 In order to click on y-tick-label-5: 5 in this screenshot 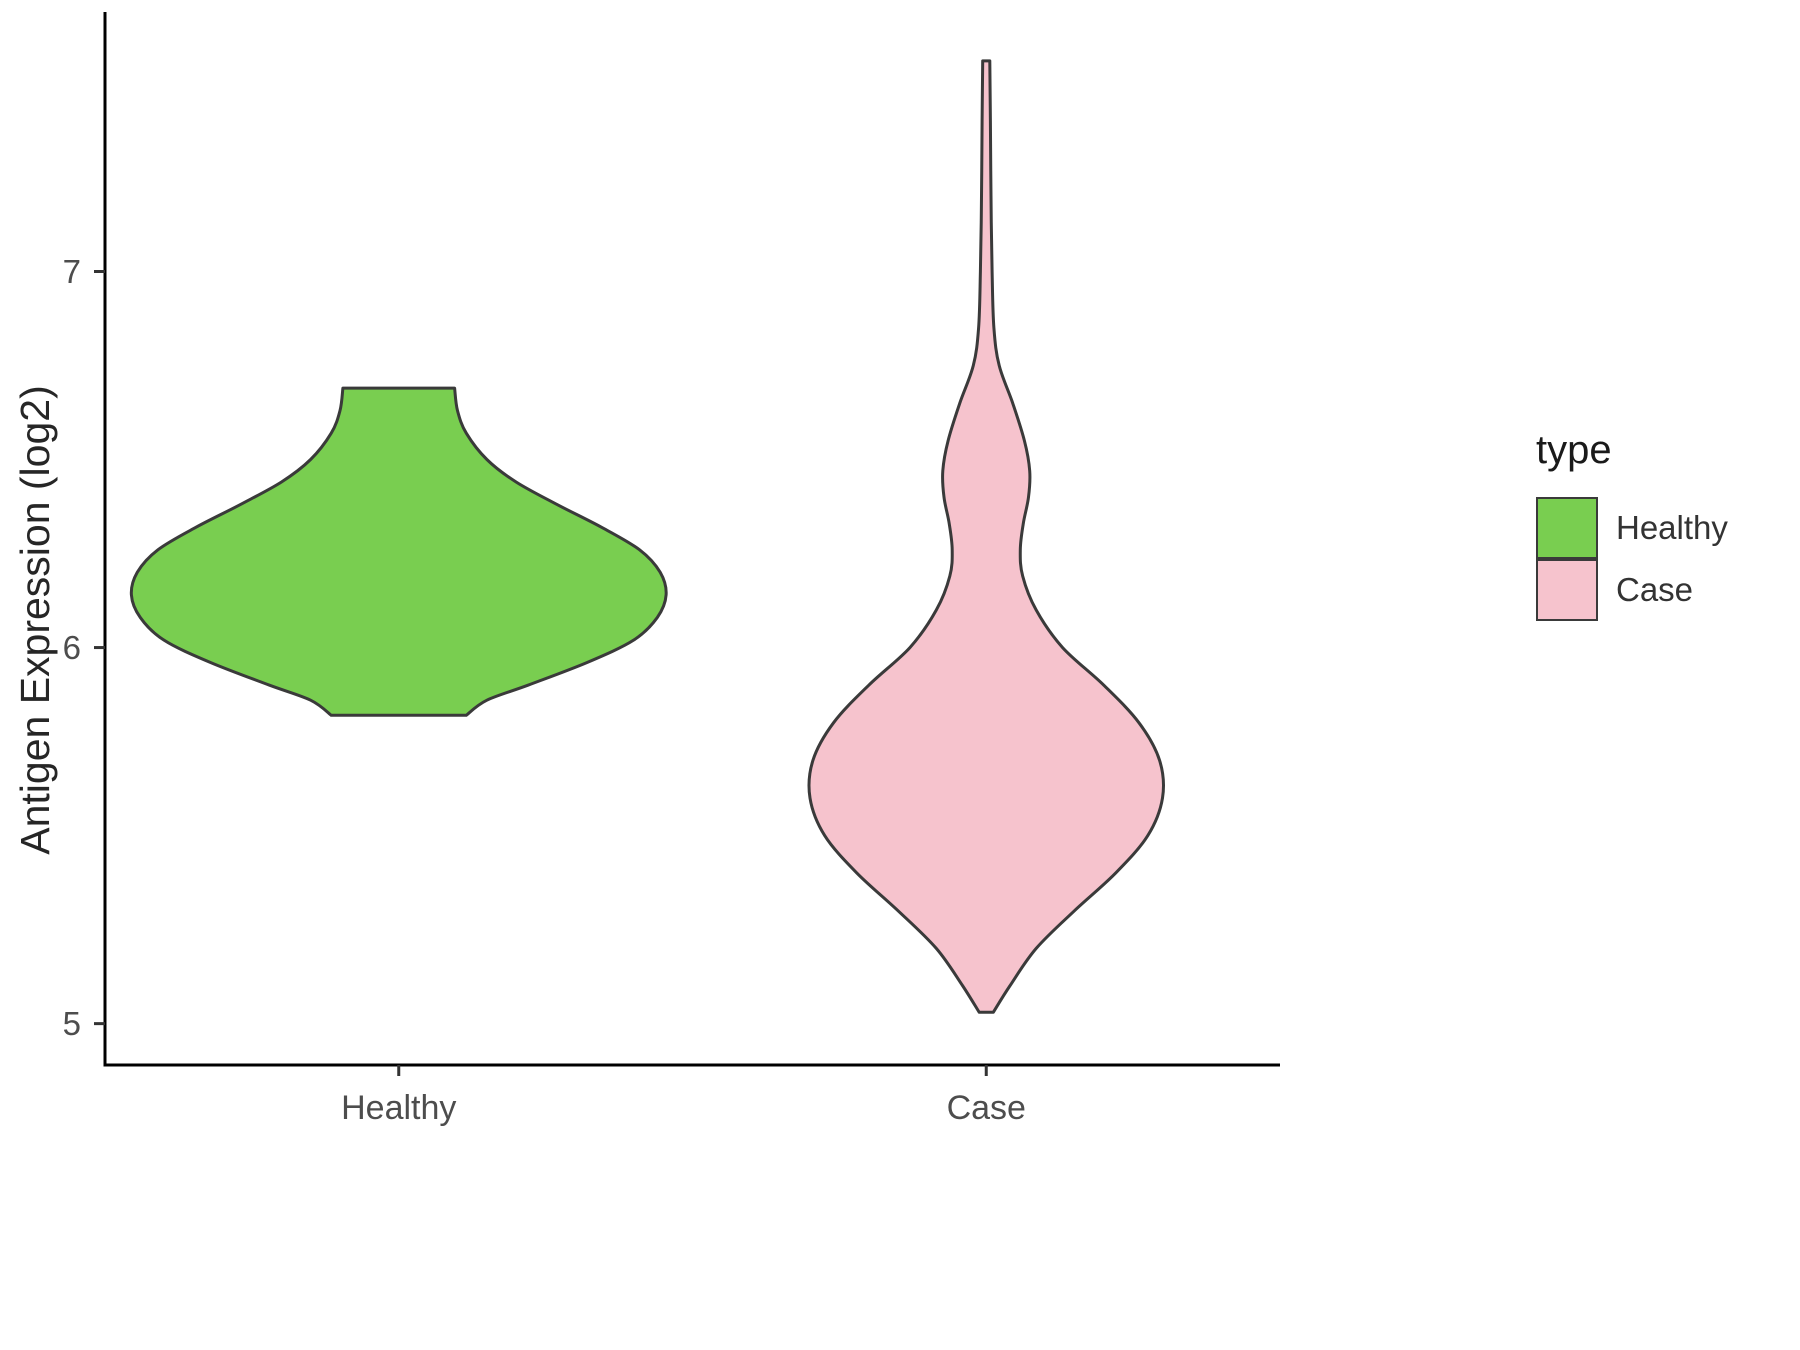, I will do `click(72, 1023)`.